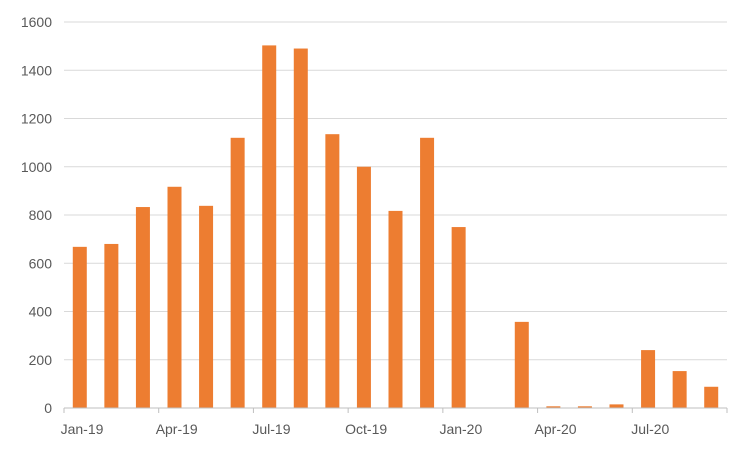 This screenshot has height=450, width=750. I want to click on axis-layer, so click(395, 410).